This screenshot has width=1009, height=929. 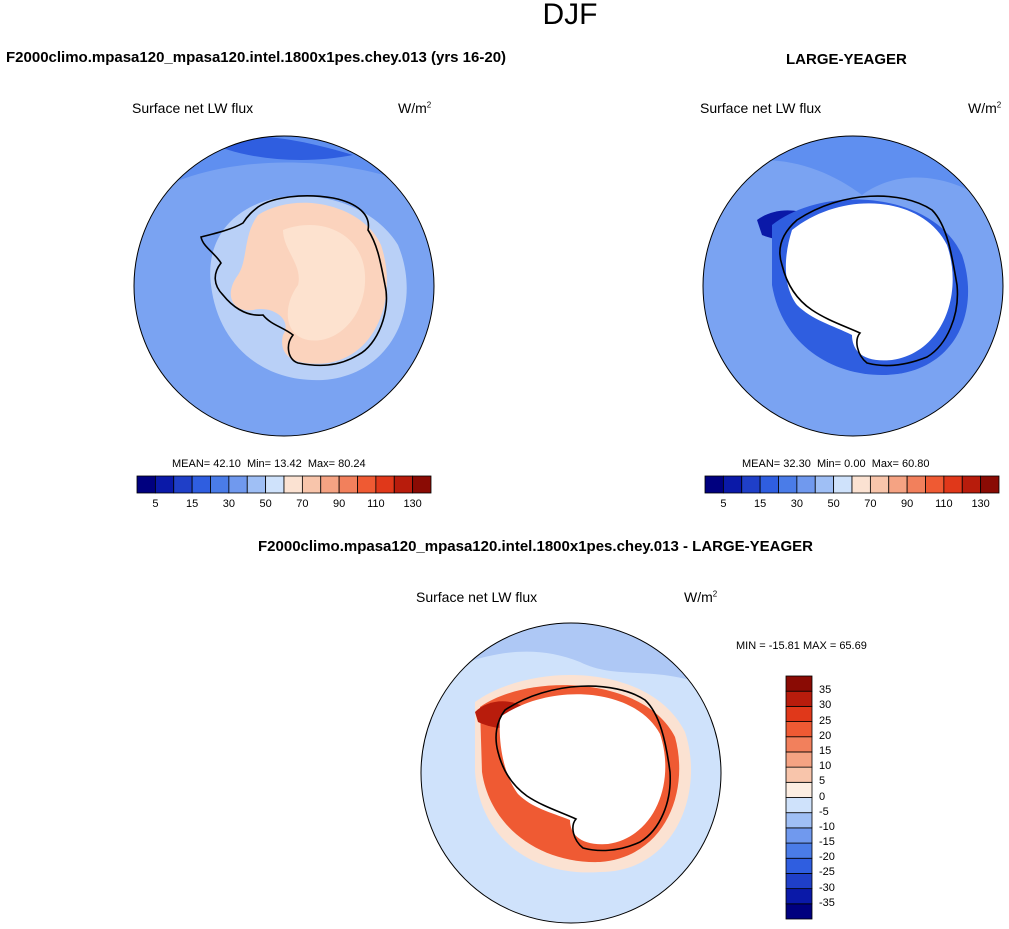 What do you see at coordinates (269, 464) in the screenshot?
I see `panel1-stats: MEAN= 42.10 Min= 13.42 Max= 80.24` at bounding box center [269, 464].